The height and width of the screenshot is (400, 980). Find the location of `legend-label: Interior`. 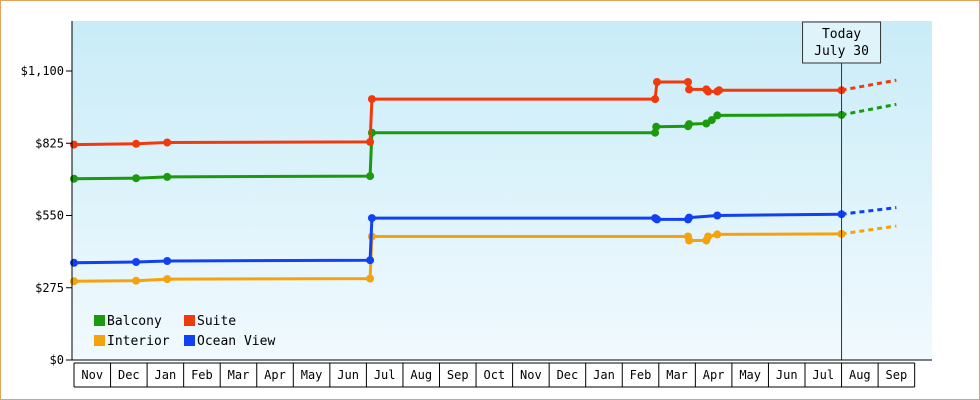

legend-label: Interior is located at coordinates (138, 341).